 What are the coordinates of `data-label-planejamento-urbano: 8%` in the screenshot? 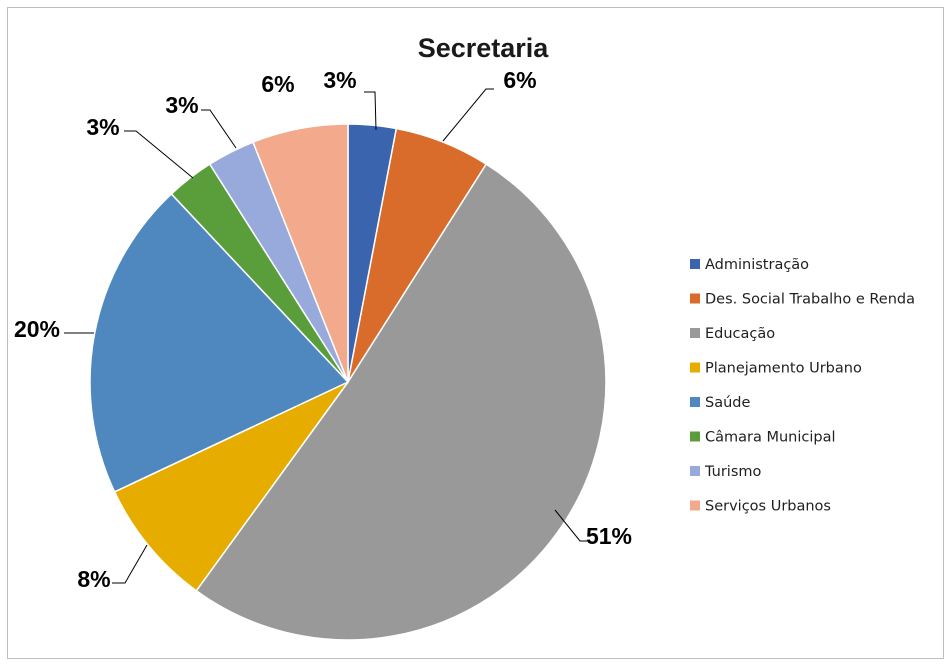 It's located at (93, 579).